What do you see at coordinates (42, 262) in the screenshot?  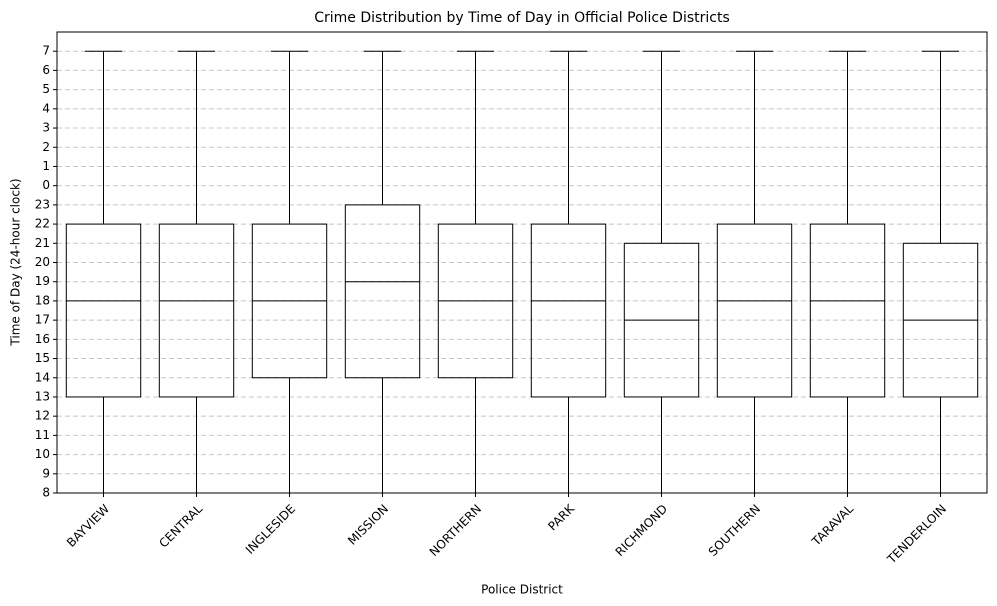 I see `y-tick-label: 20` at bounding box center [42, 262].